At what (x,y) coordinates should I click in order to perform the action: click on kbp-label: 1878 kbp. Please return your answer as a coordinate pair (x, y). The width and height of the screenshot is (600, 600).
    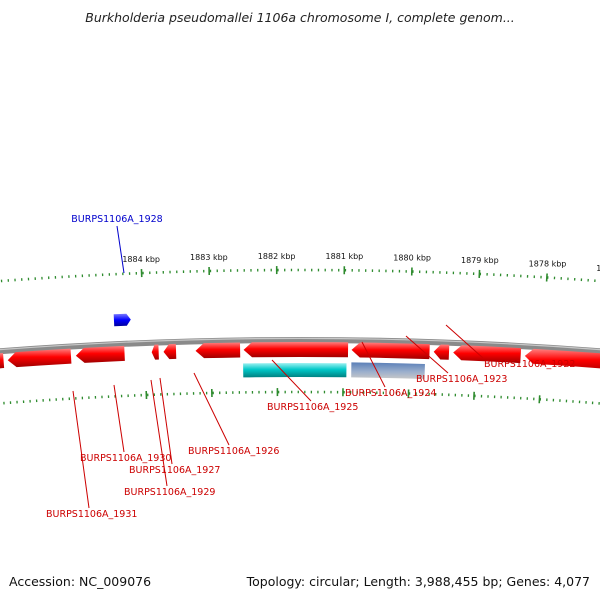
    Looking at the image, I should click on (548, 264).